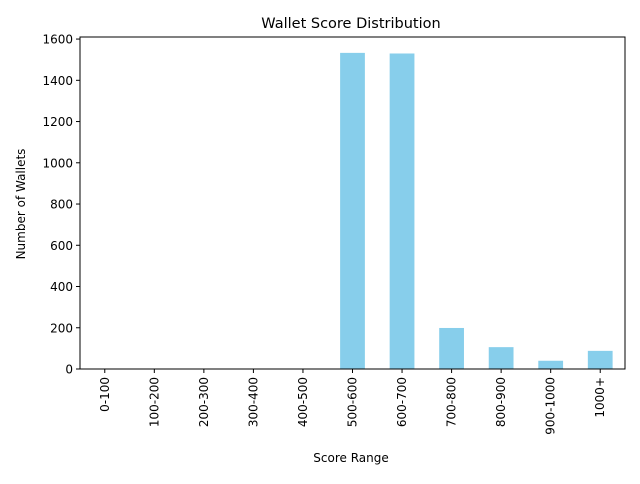  I want to click on y-tick-label: 1600, so click(57, 40).